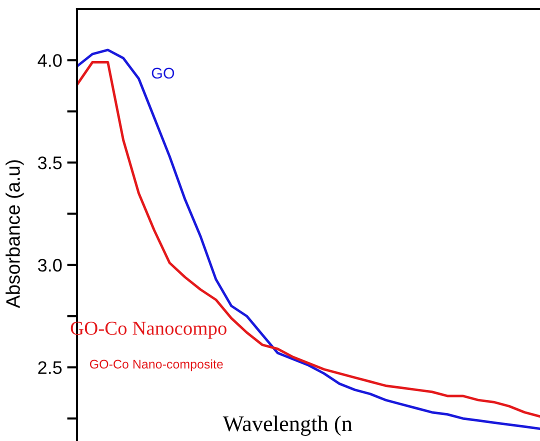 The height and width of the screenshot is (441, 540). What do you see at coordinates (156, 365) in the screenshot?
I see `text: GO-Co Nano-composite` at bounding box center [156, 365].